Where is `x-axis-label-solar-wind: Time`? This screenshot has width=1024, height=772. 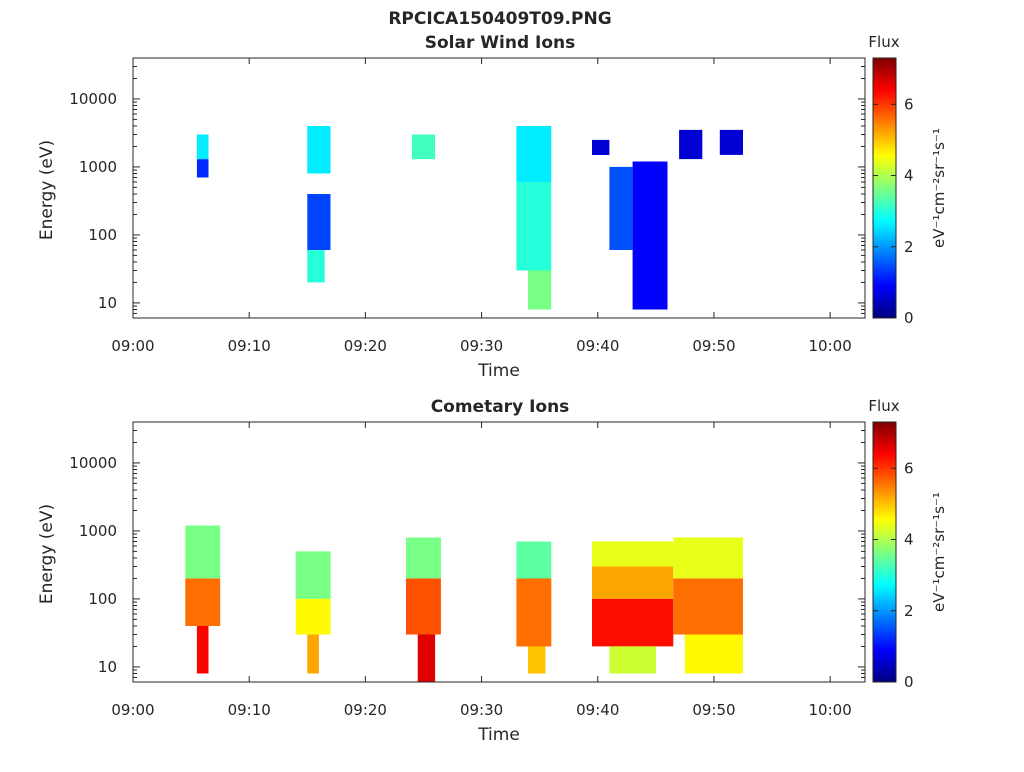 x-axis-label-solar-wind: Time is located at coordinates (498, 371).